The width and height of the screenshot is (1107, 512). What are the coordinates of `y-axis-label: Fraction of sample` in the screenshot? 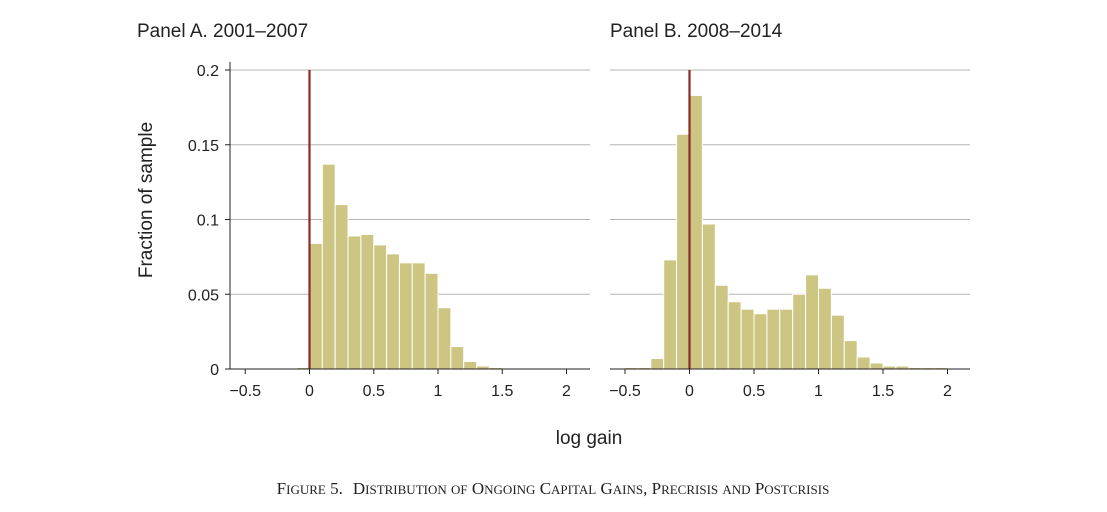 It's located at (146, 200).